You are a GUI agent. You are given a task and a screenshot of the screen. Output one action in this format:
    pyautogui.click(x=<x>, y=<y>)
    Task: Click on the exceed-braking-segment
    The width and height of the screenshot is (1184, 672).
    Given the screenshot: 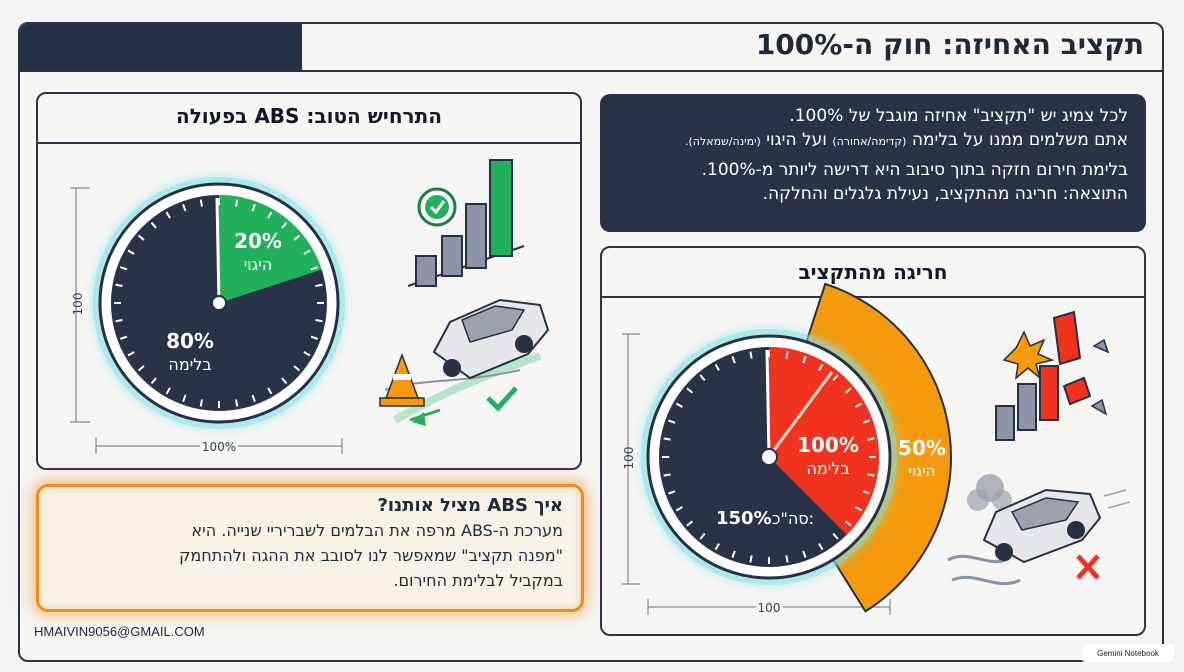 What is the action you would take?
    pyautogui.click(x=824, y=441)
    